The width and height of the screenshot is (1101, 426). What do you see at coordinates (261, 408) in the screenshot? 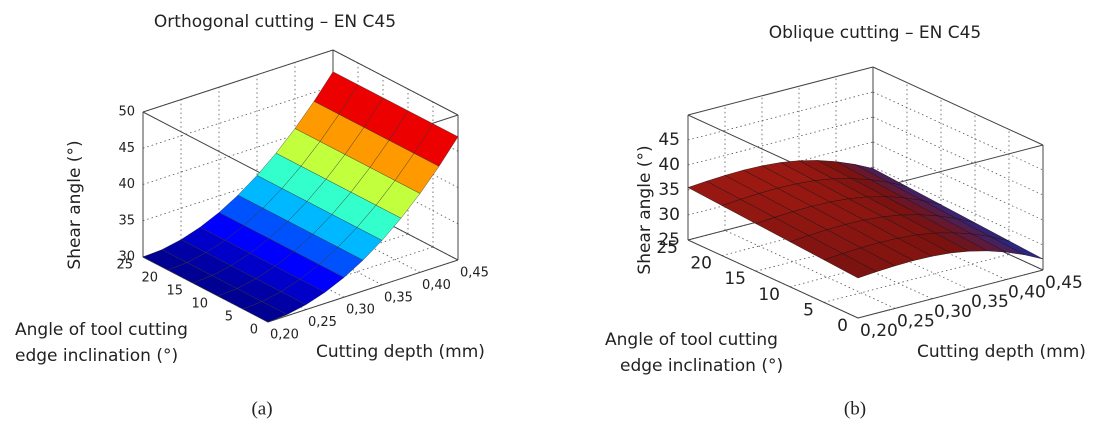
I see `caption: (a)` at bounding box center [261, 408].